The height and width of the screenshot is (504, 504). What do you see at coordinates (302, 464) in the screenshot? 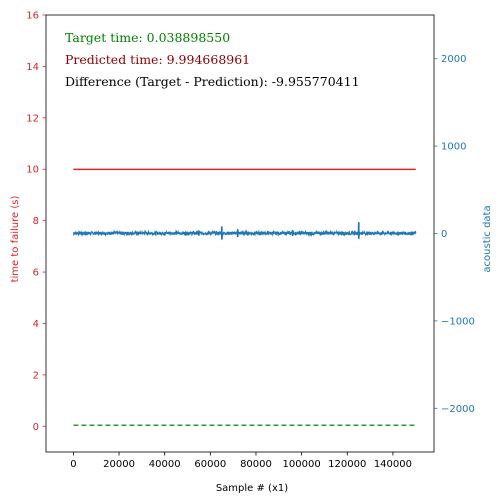
I see `x-tick-label: 100000` at bounding box center [302, 464].